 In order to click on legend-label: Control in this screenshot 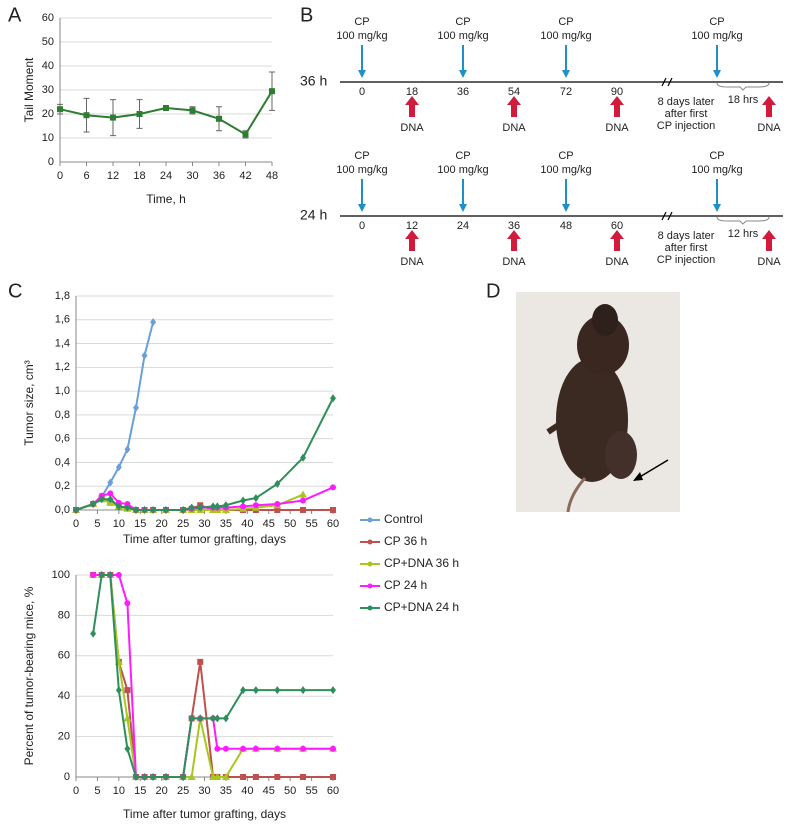, I will do `click(403, 519)`.